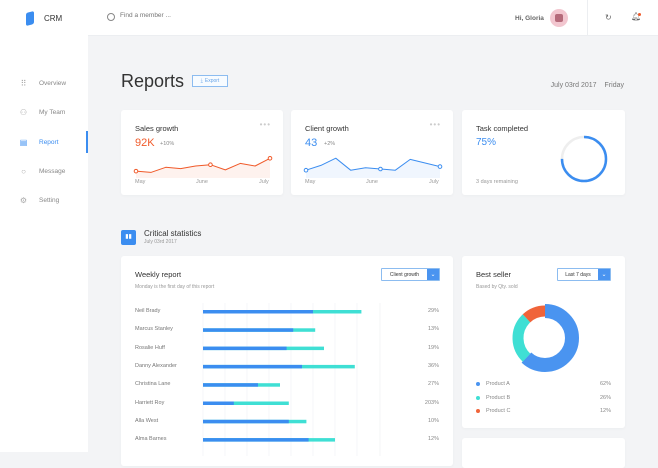  What do you see at coordinates (167, 144) in the screenshot?
I see `sales-change: +10%` at bounding box center [167, 144].